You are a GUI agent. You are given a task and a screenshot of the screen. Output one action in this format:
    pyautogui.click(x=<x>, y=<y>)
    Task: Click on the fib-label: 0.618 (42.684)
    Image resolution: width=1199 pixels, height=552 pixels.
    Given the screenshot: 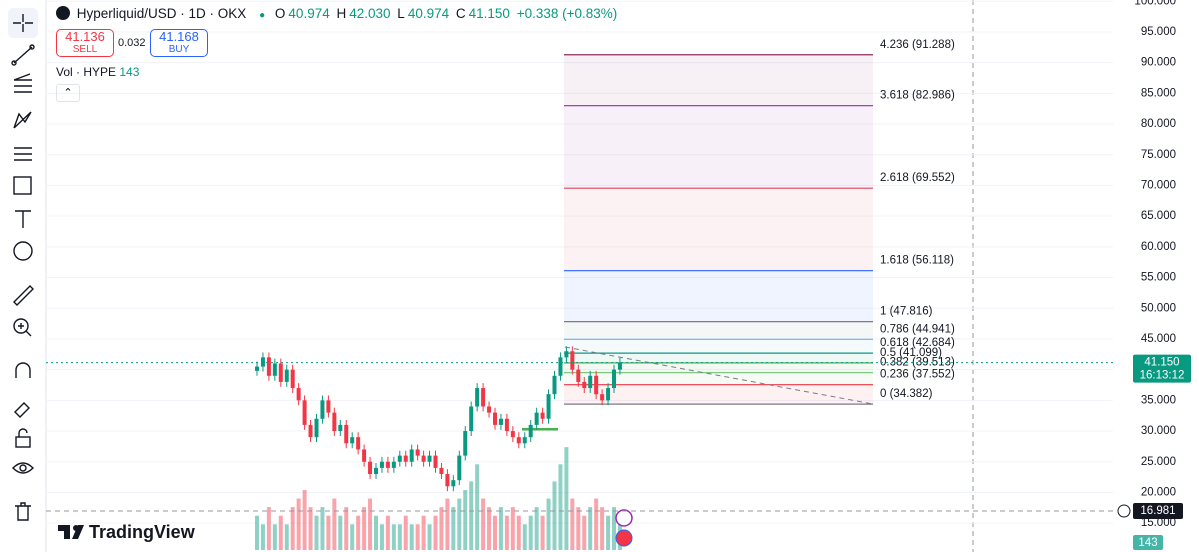 What is the action you would take?
    pyautogui.click(x=917, y=343)
    